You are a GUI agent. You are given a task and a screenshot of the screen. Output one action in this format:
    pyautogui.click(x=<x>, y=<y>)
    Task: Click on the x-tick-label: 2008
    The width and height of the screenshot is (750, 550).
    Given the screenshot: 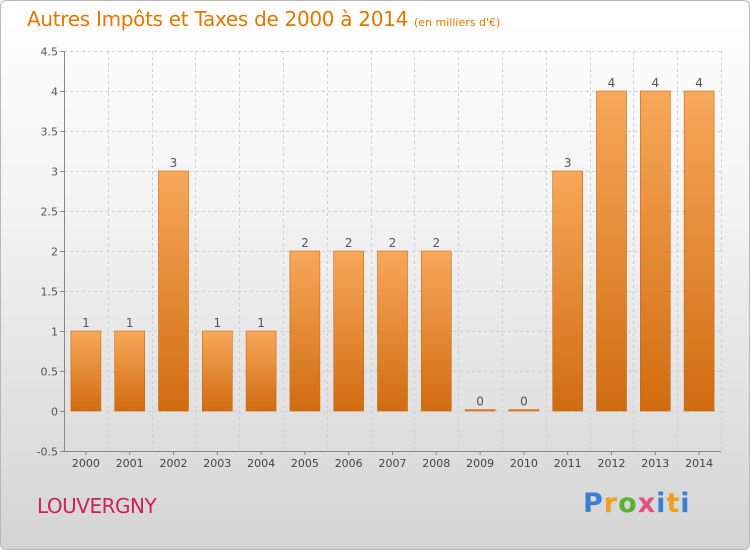 What is the action you would take?
    pyautogui.click(x=436, y=463)
    